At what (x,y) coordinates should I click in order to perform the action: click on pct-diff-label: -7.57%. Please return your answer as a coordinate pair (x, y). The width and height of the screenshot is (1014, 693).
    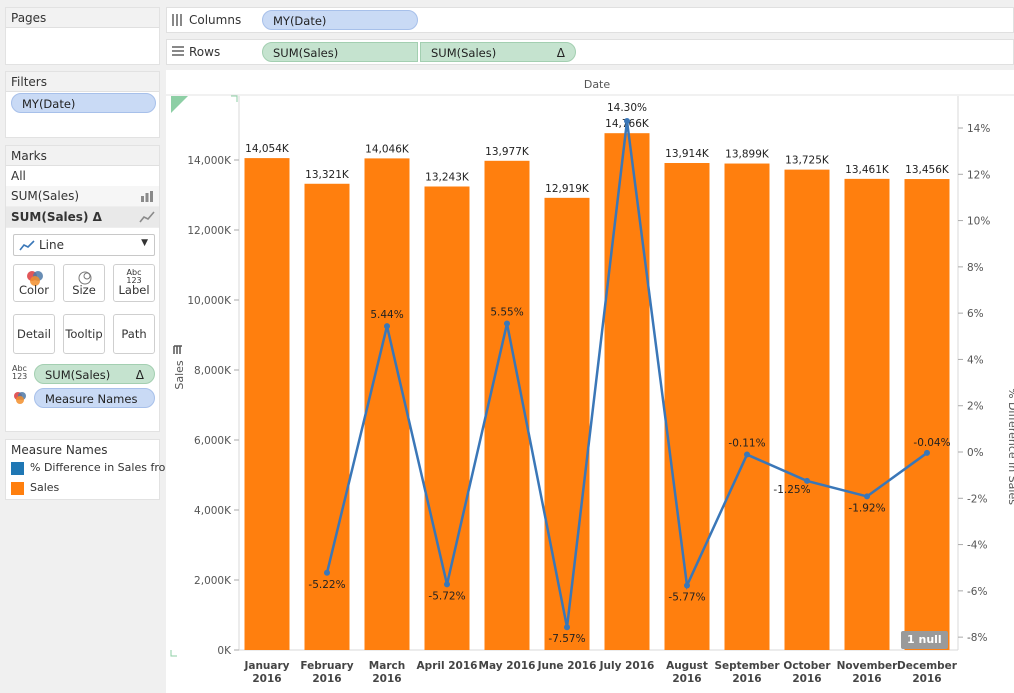
    Looking at the image, I should click on (566, 639).